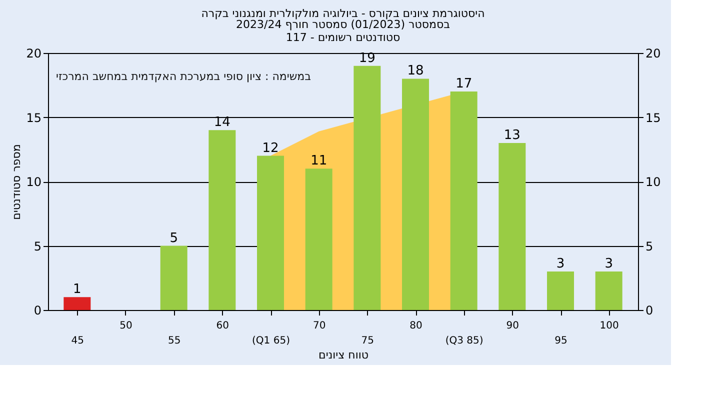 This screenshot has height=405, width=720. Describe the element at coordinates (183, 76) in the screenshot. I see `annotation: במשימה : ציון סופי במערכת האקדמית במחשב המרכזי` at that location.